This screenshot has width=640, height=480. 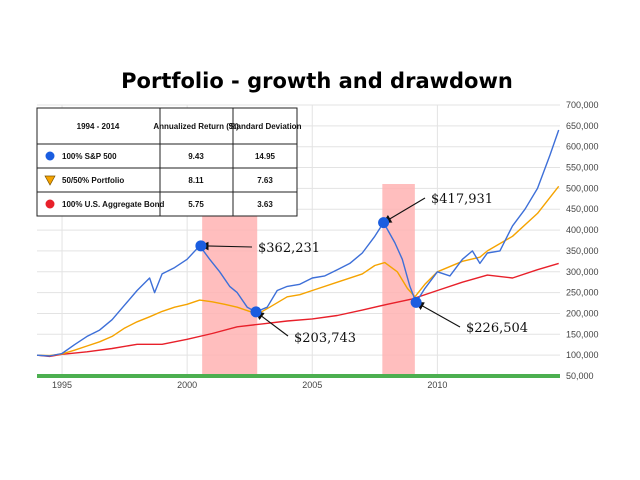 What do you see at coordinates (582, 147) in the screenshot?
I see `y-tick-label: 600,000` at bounding box center [582, 147].